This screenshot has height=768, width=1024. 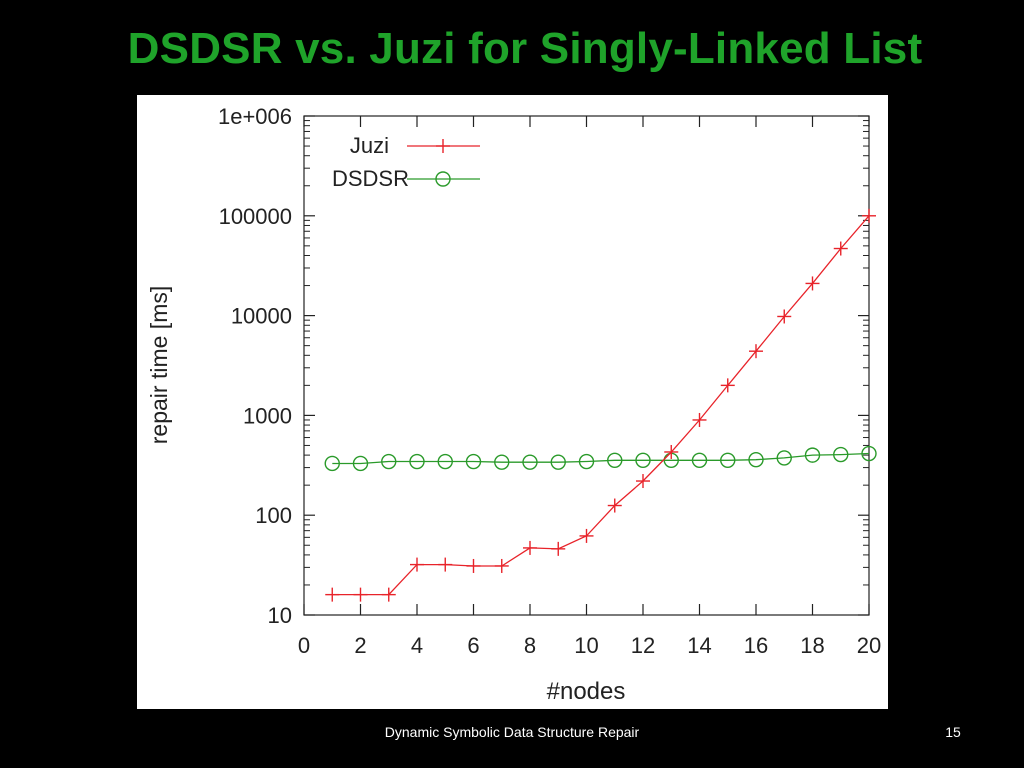 What do you see at coordinates (473, 645) in the screenshot?
I see `x-tick-label: 6` at bounding box center [473, 645].